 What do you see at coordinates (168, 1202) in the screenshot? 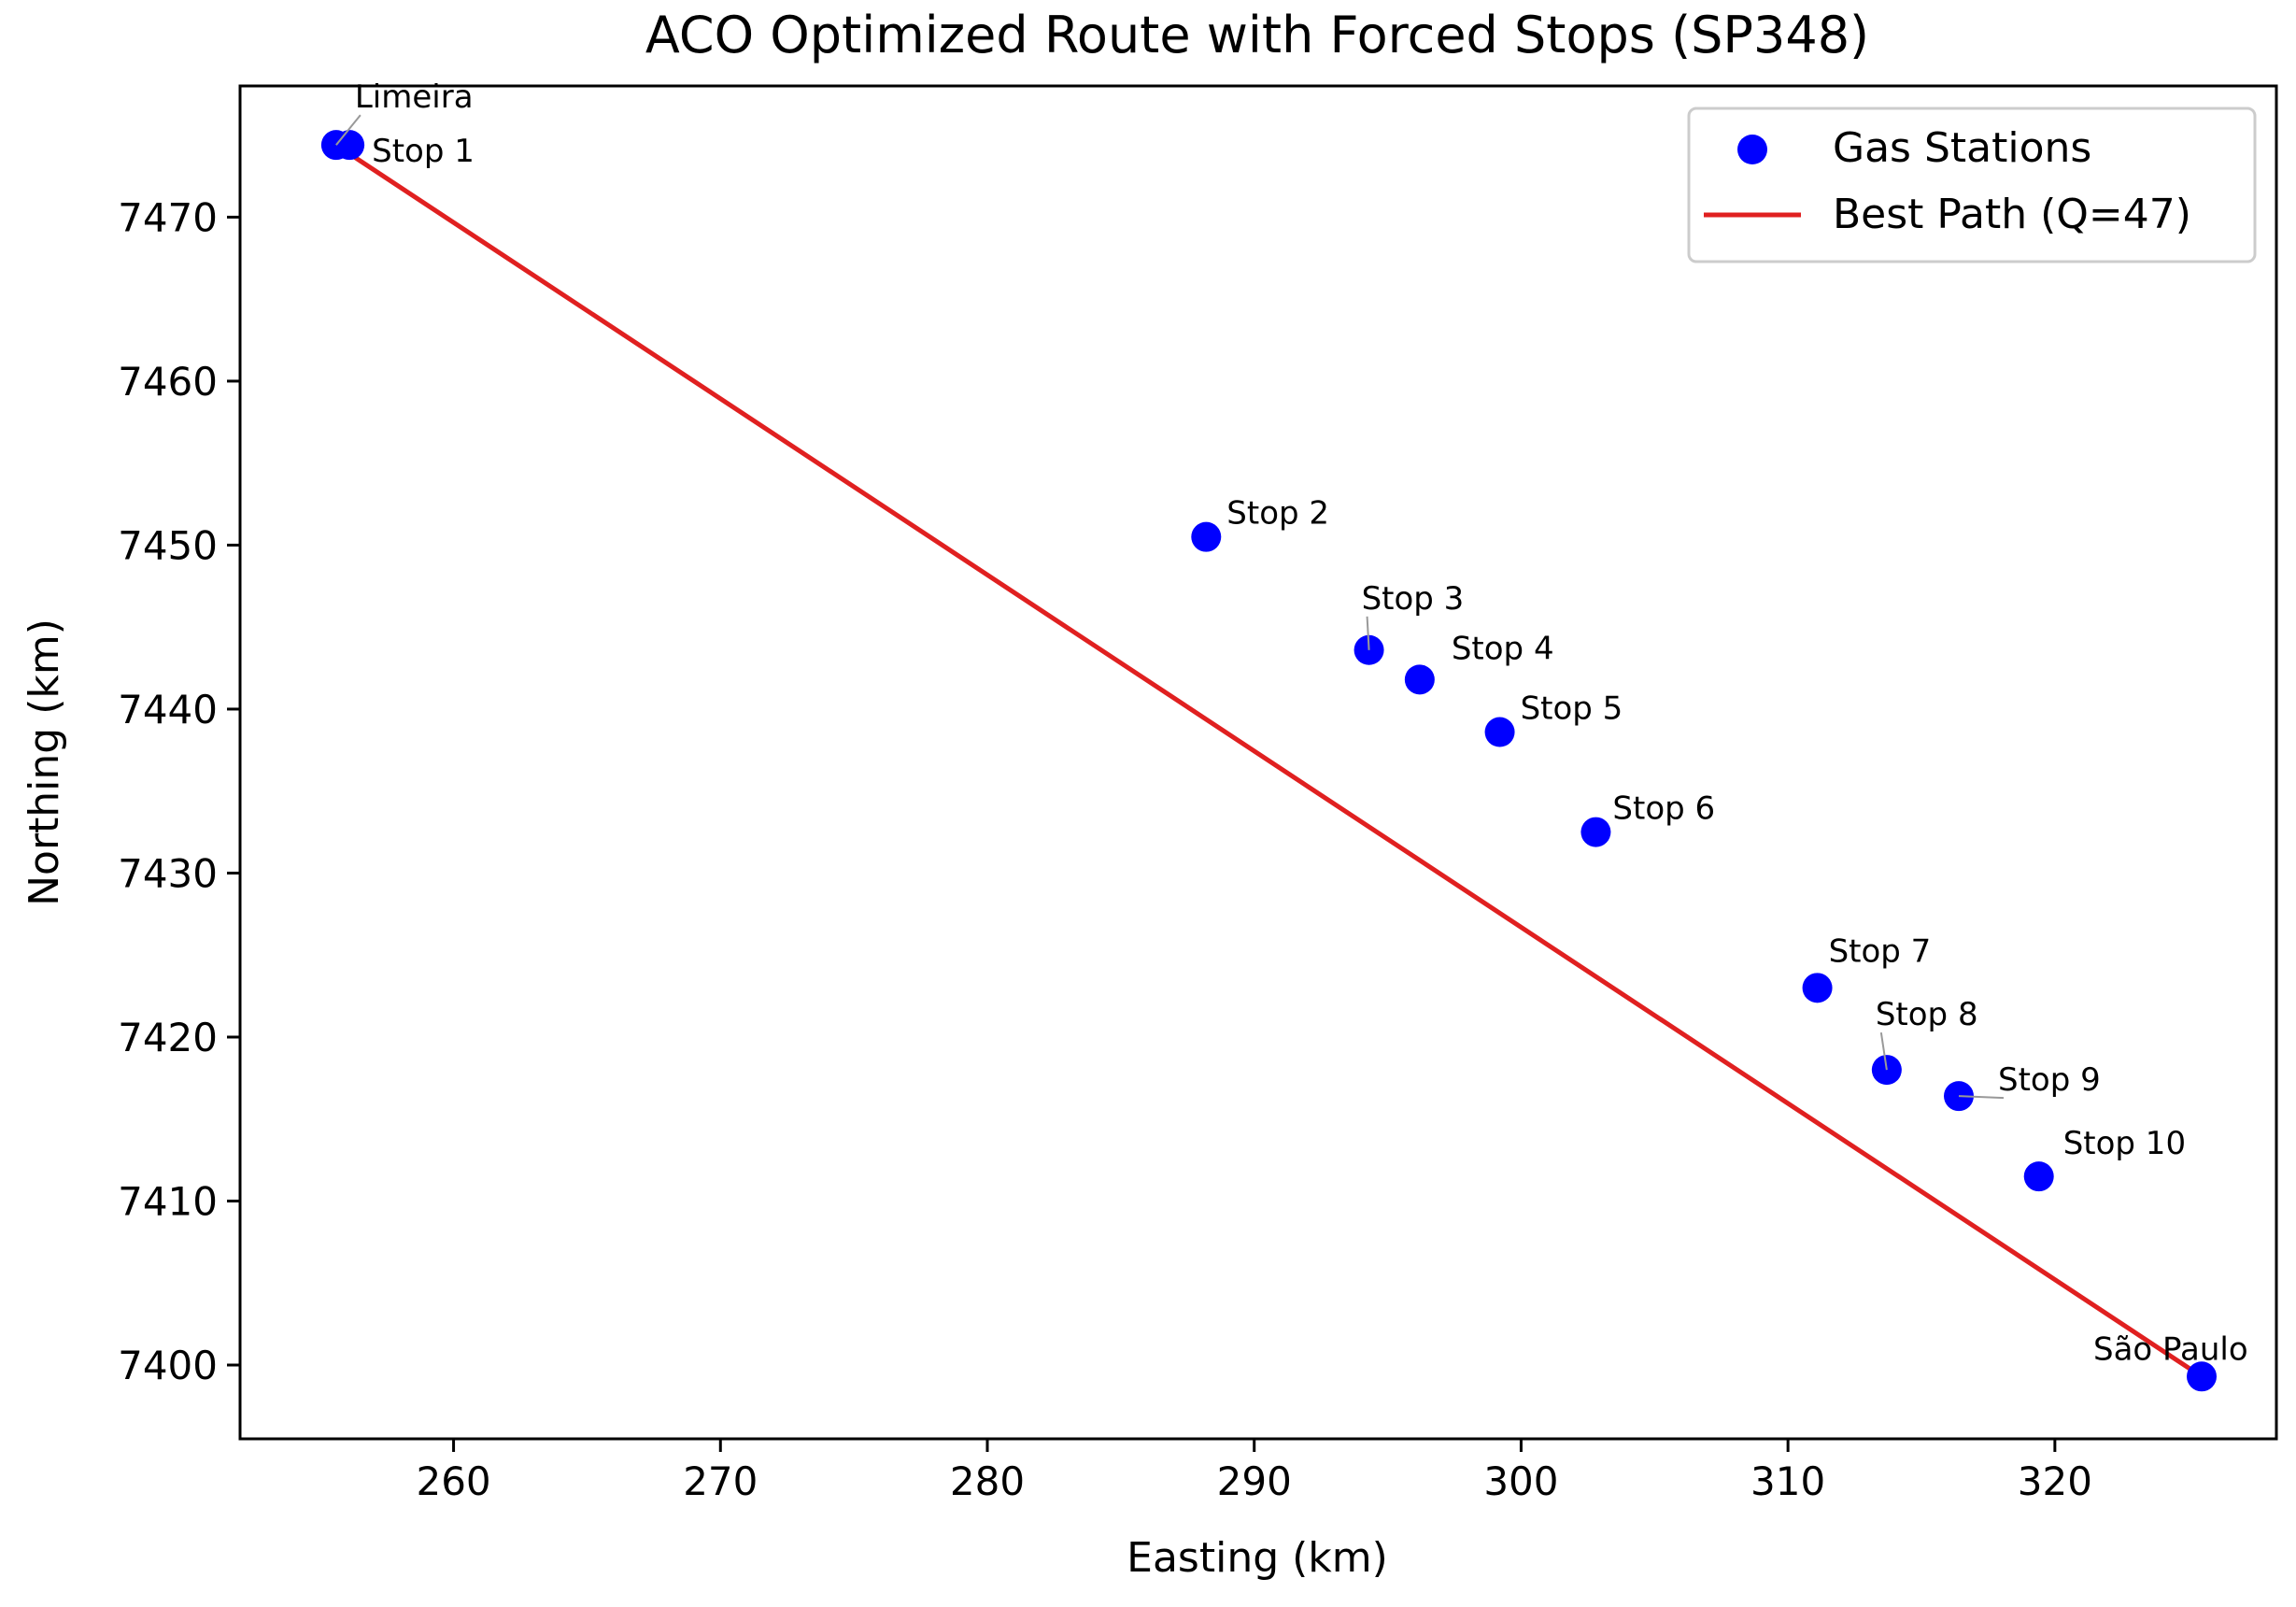
I see `y-tick-label: 7410` at bounding box center [168, 1202].